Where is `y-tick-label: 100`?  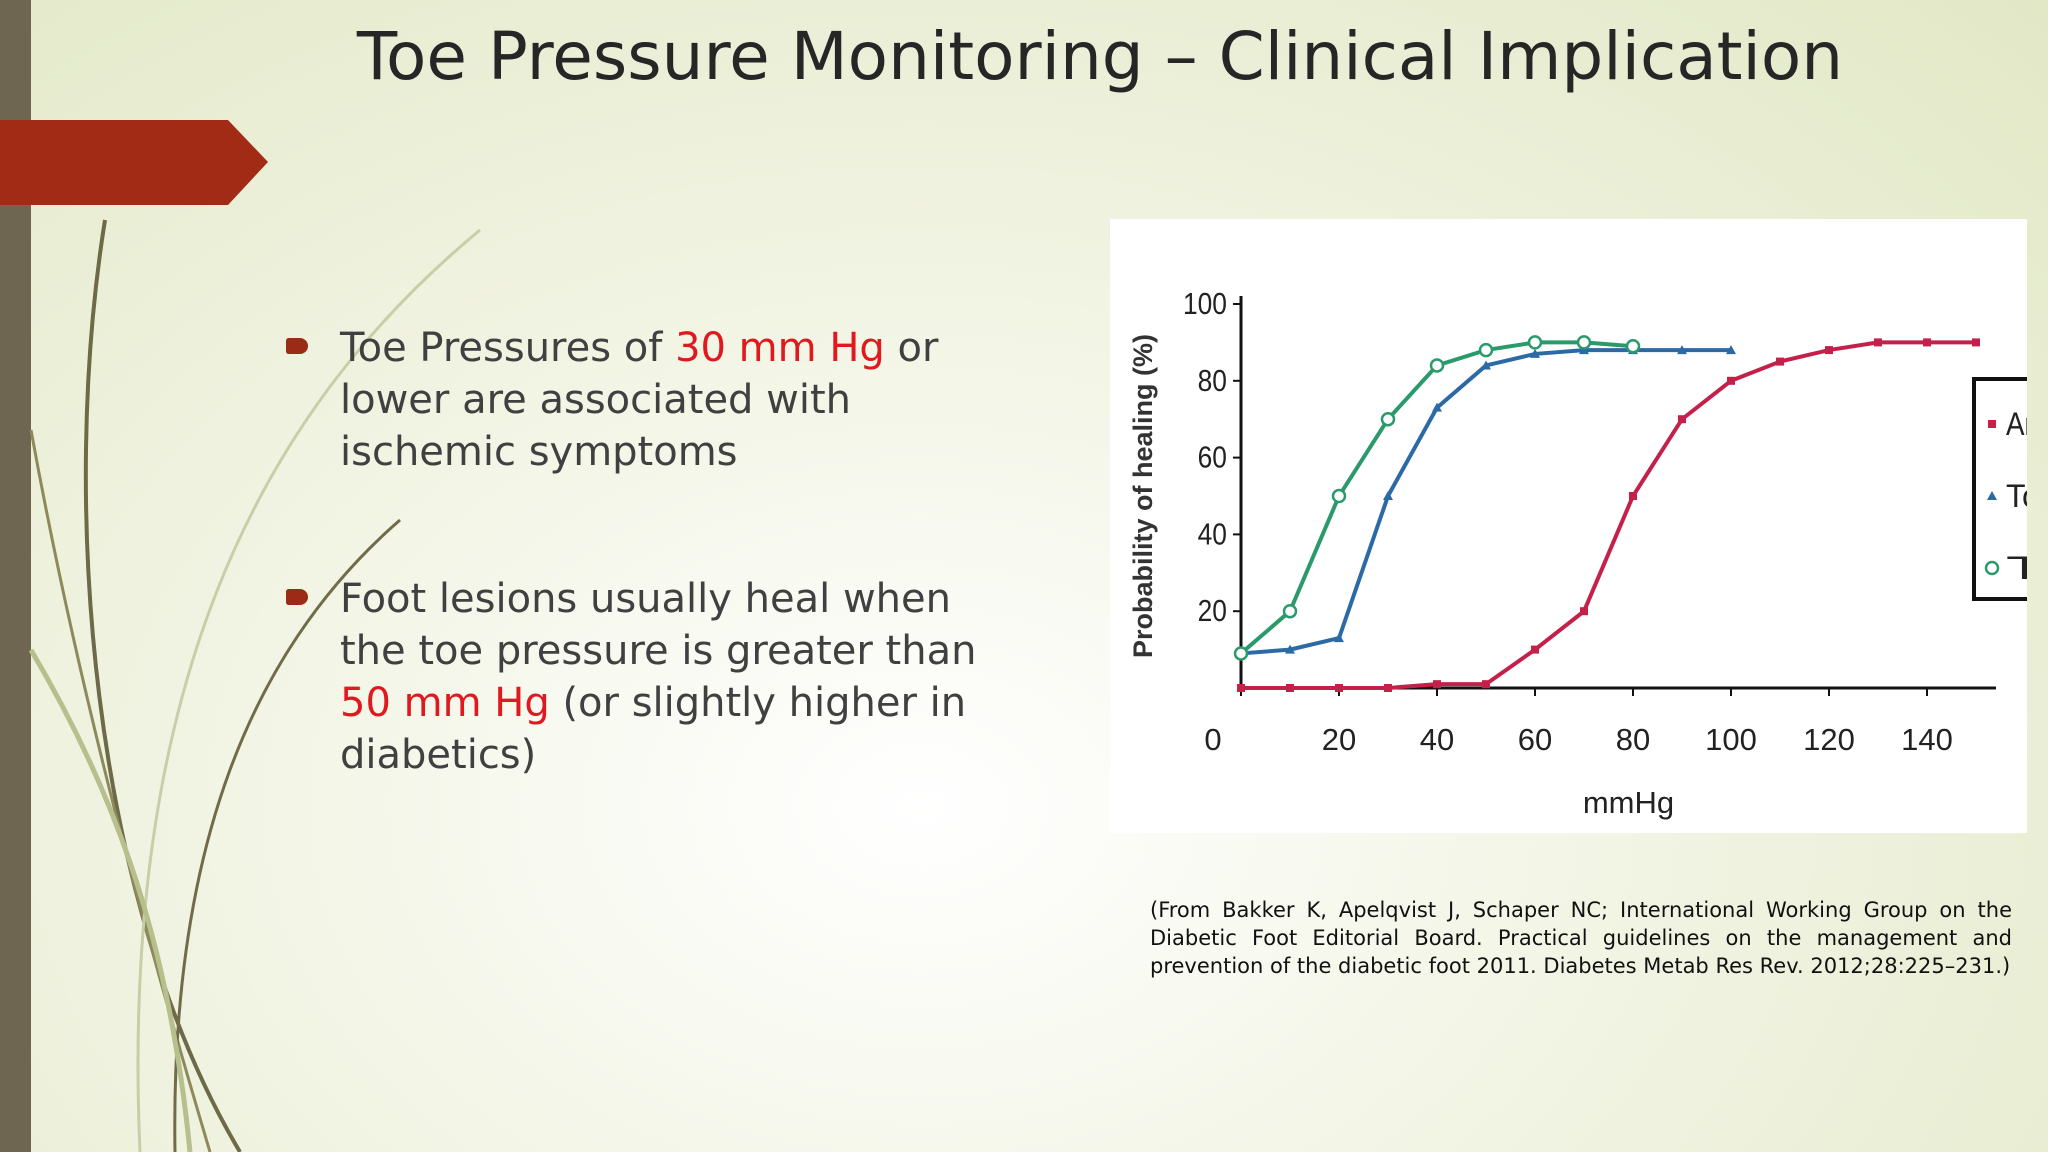 y-tick-label: 100 is located at coordinates (1205, 304).